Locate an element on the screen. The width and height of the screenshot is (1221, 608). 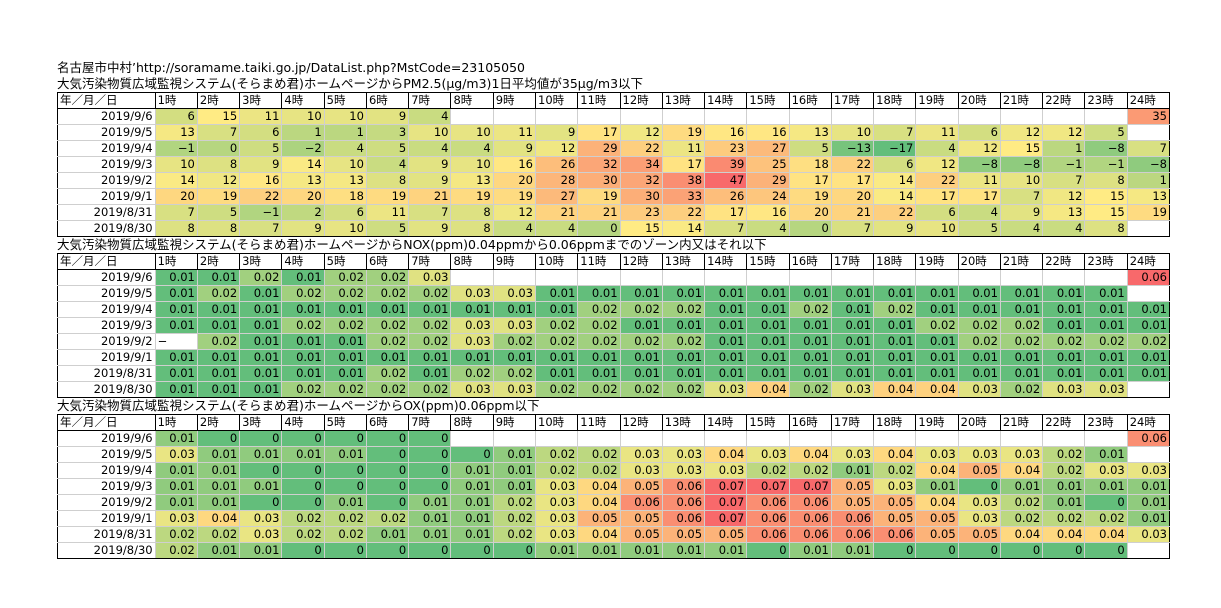
value-cell: 26 is located at coordinates (726, 196).